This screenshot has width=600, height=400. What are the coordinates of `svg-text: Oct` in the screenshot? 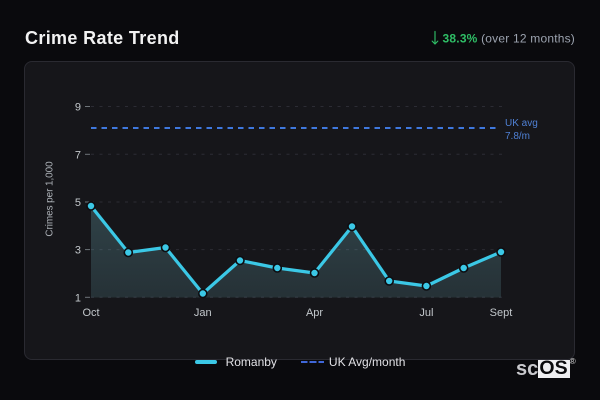 It's located at (90, 313).